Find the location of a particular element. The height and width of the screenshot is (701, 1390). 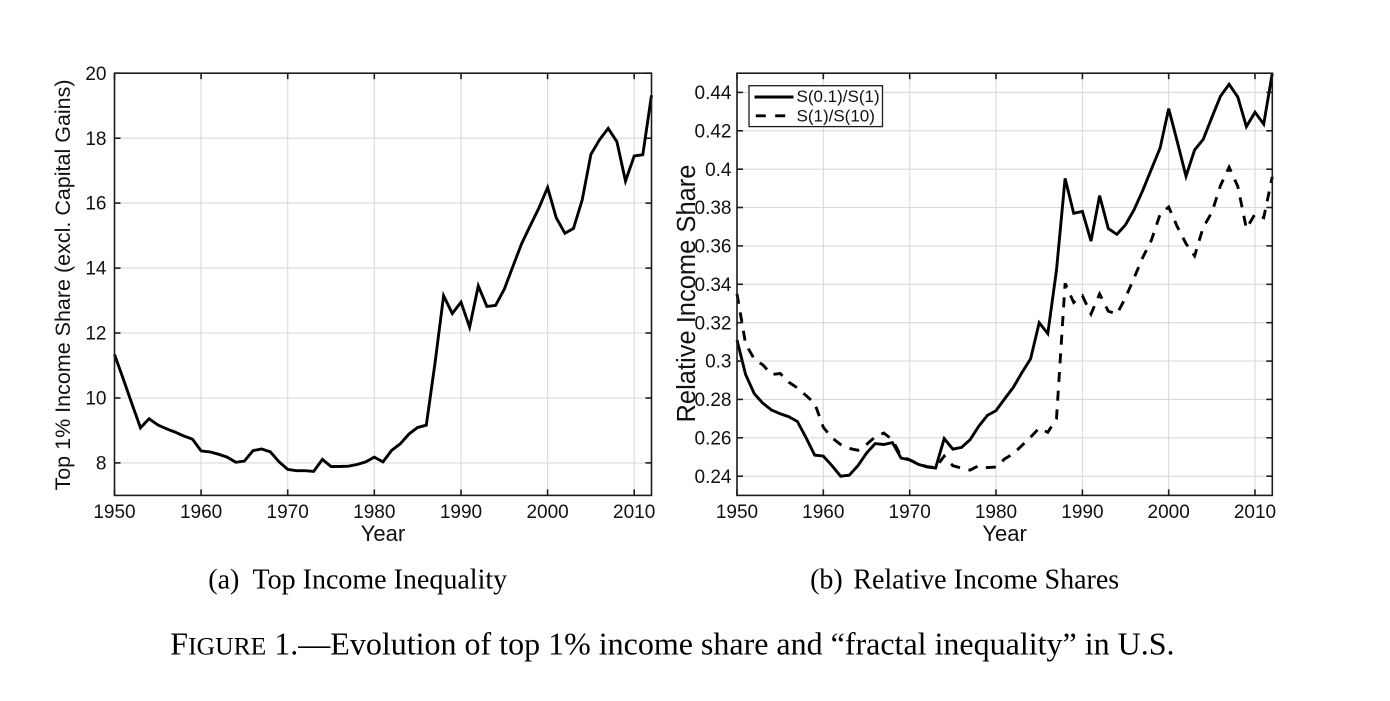

svg-text: 8 is located at coordinates (101, 464).